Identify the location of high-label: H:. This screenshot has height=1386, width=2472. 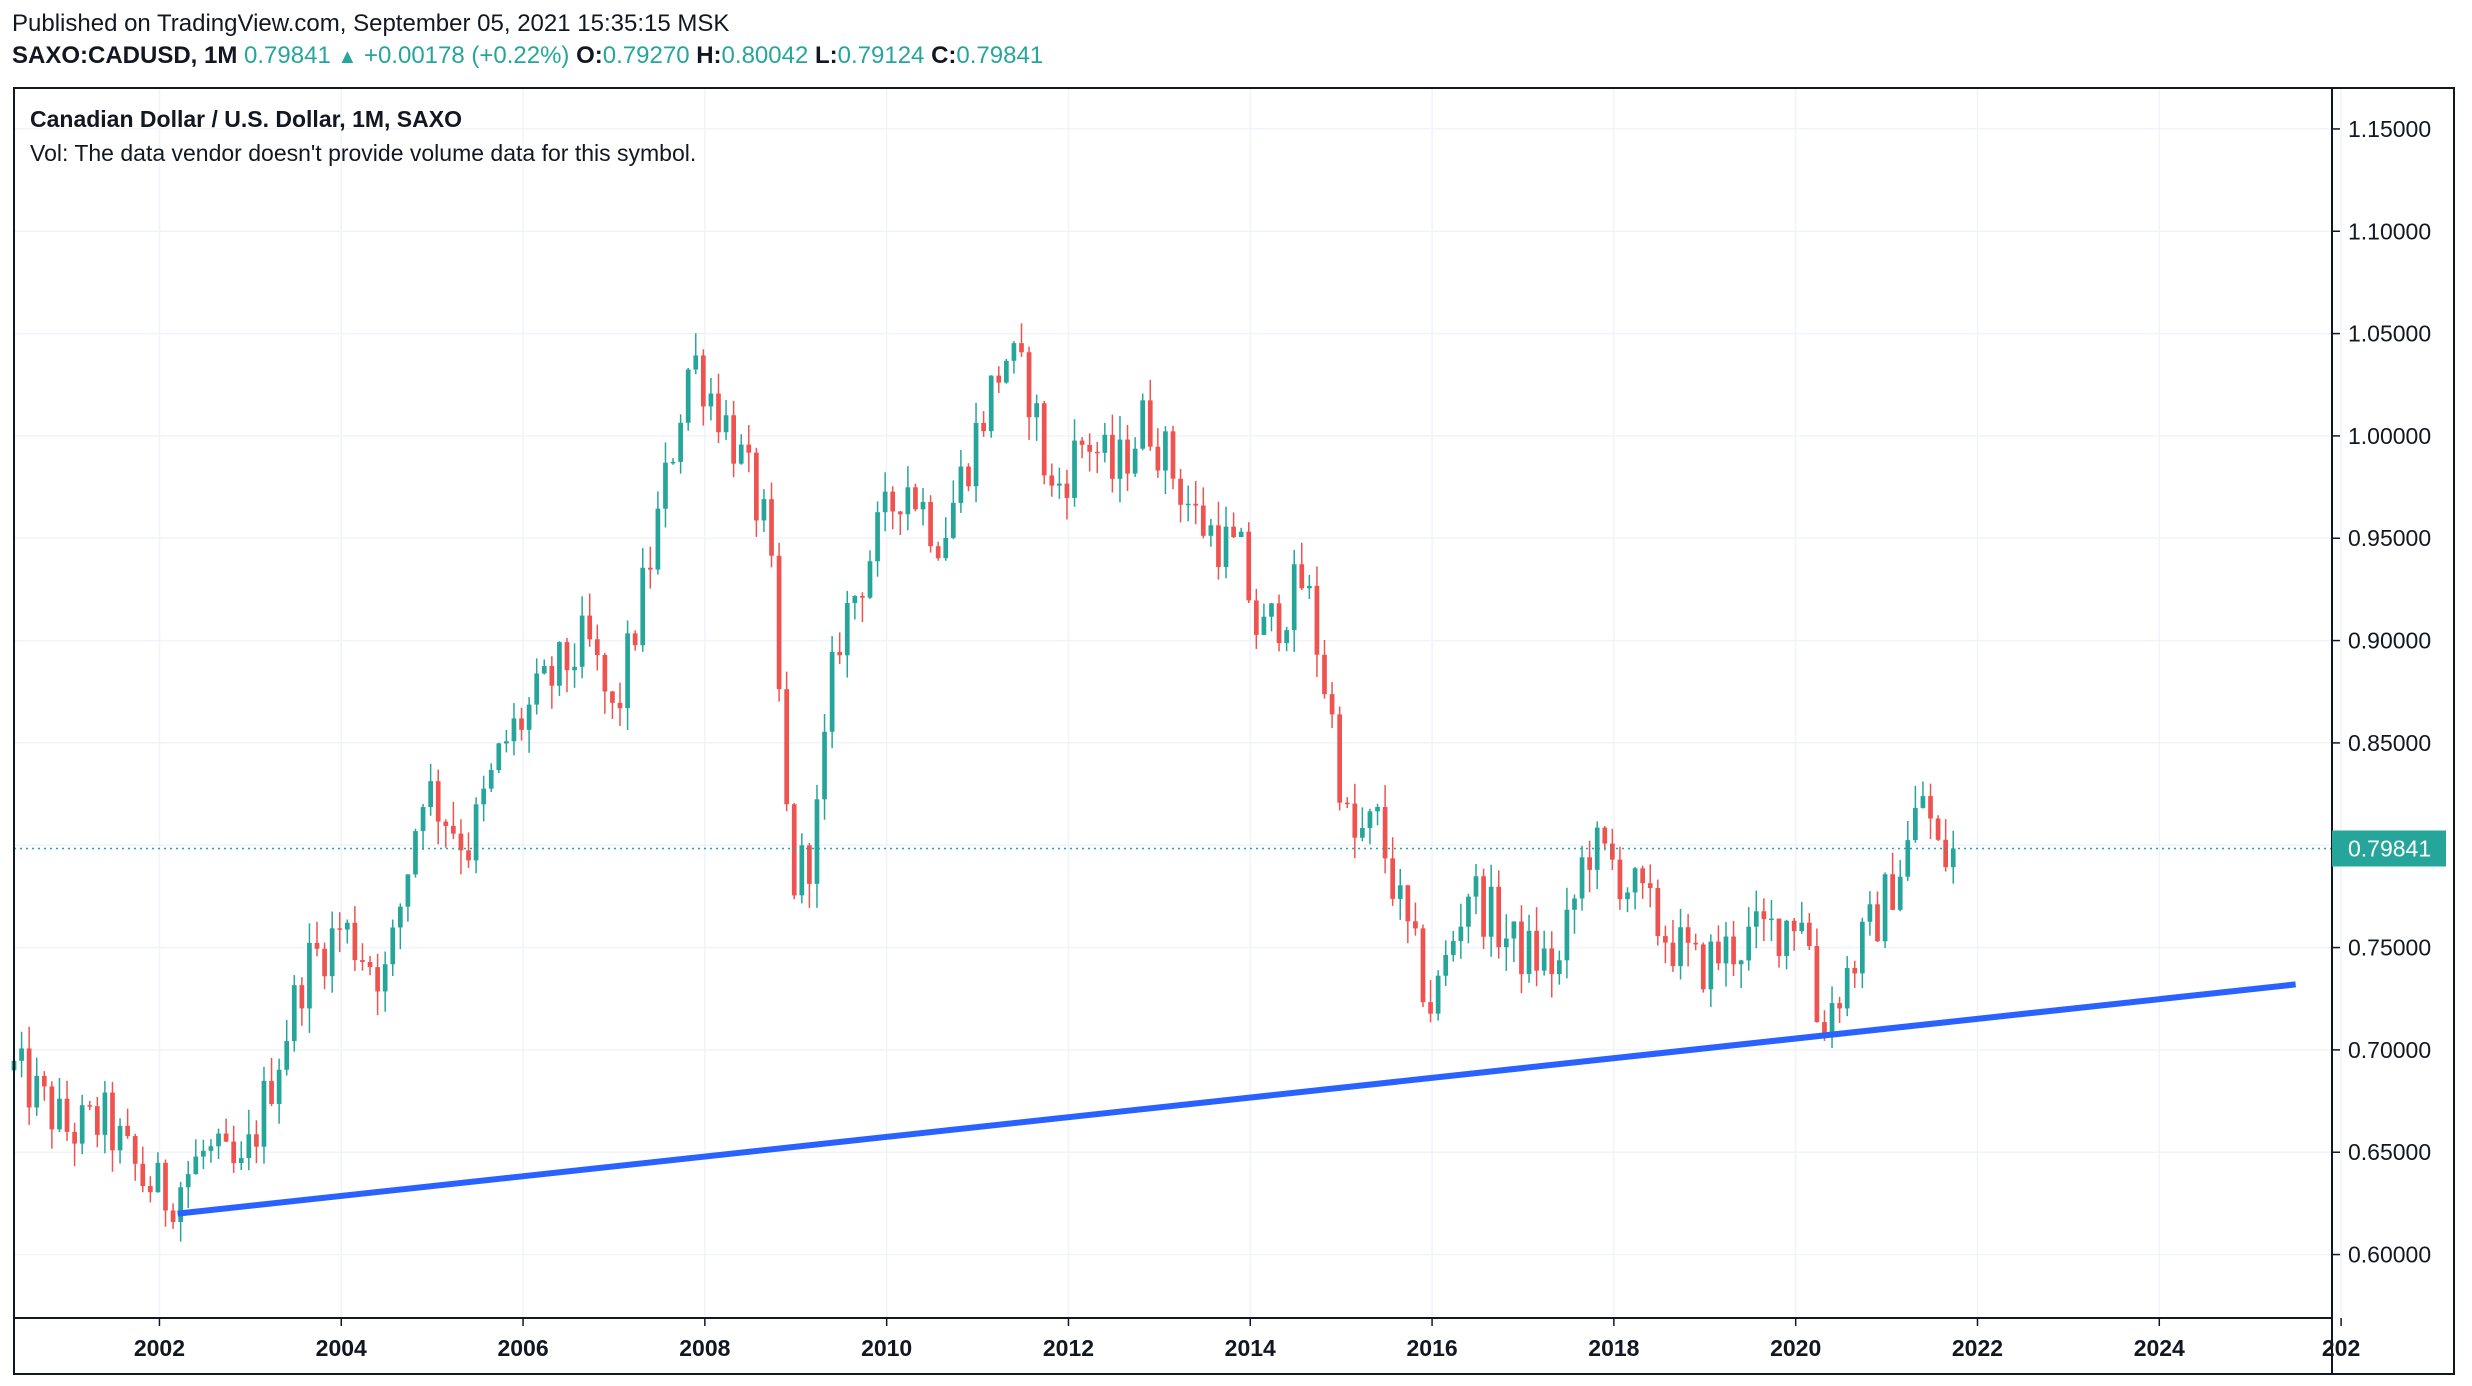
(709, 55).